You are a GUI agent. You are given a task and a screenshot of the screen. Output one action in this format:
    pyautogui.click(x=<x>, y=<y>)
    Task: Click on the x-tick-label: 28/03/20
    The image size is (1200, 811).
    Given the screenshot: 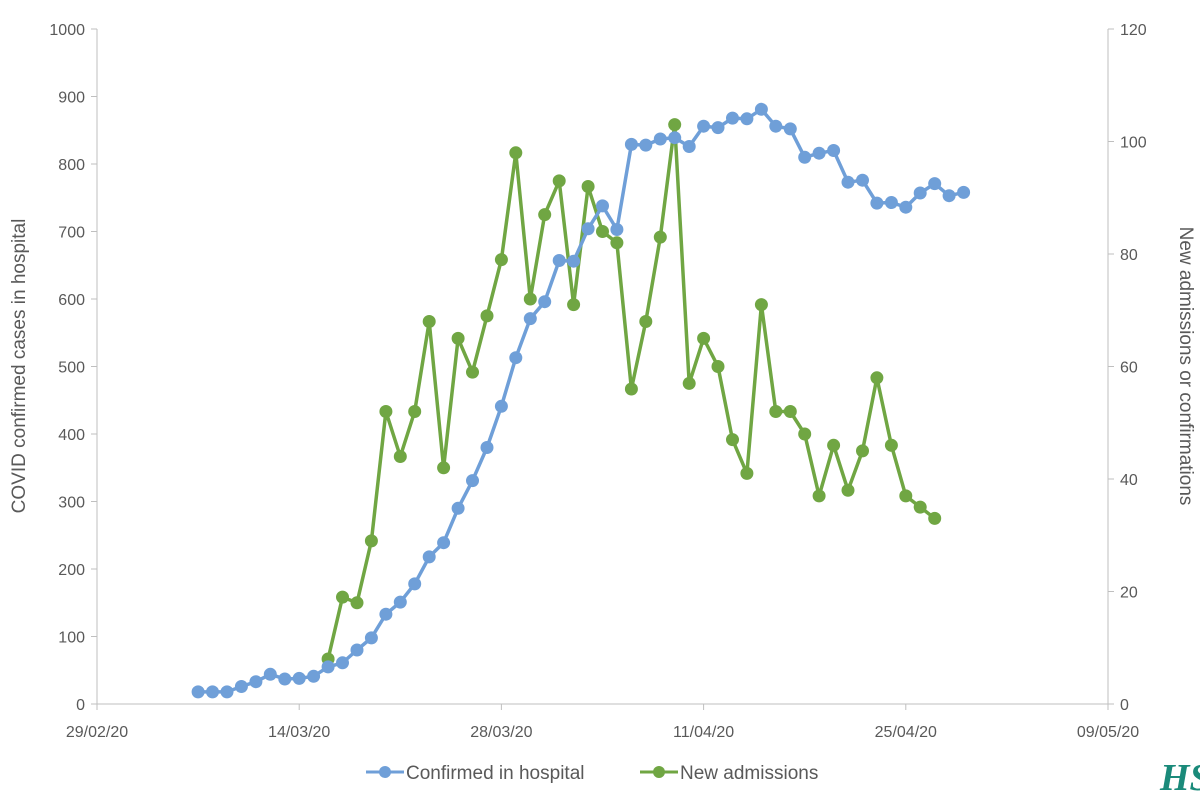 What is the action you would take?
    pyautogui.click(x=501, y=732)
    